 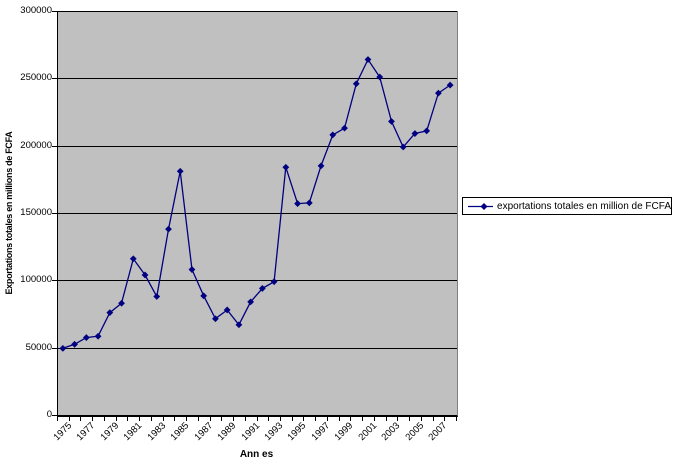 What do you see at coordinates (36, 212) in the screenshot?
I see `y-tick-label: 150000` at bounding box center [36, 212].